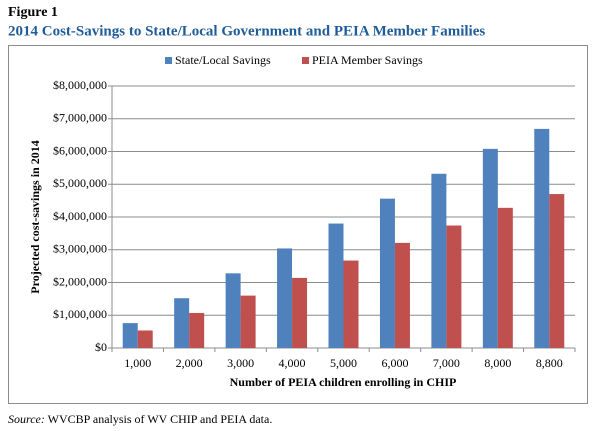  Describe the element at coordinates (160, 419) in the screenshot. I see `source-text: WVCBP analysis of WV CHIP and PEIA data.` at that location.